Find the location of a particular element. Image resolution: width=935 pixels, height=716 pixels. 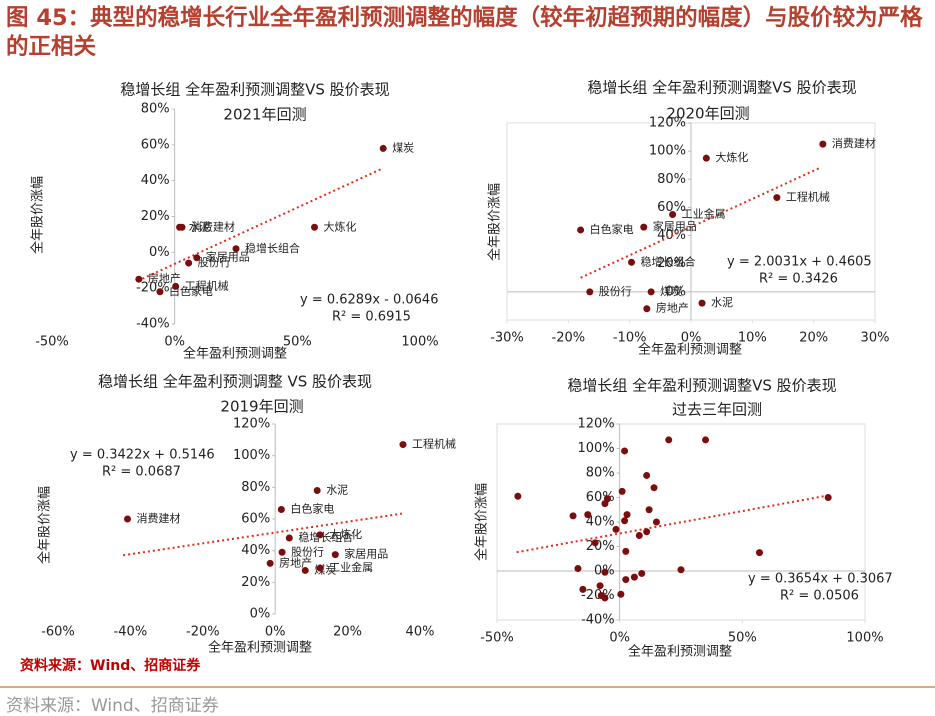

x-tick-label: -40% is located at coordinates (131, 632).